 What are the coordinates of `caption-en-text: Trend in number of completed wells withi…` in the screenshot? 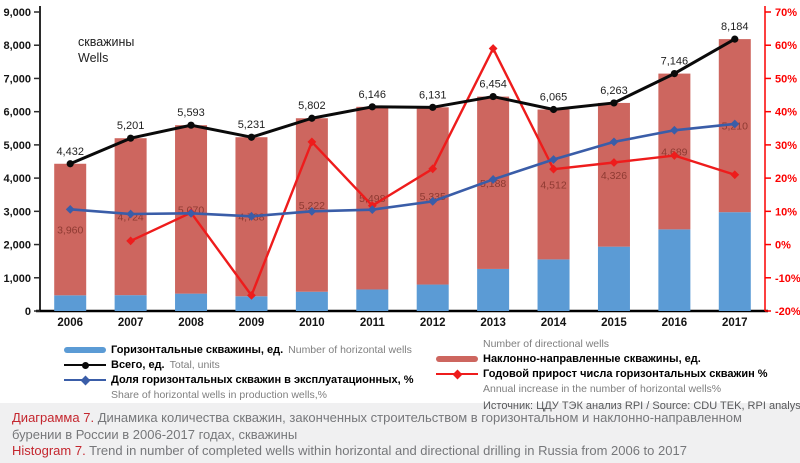 It's located at (388, 451).